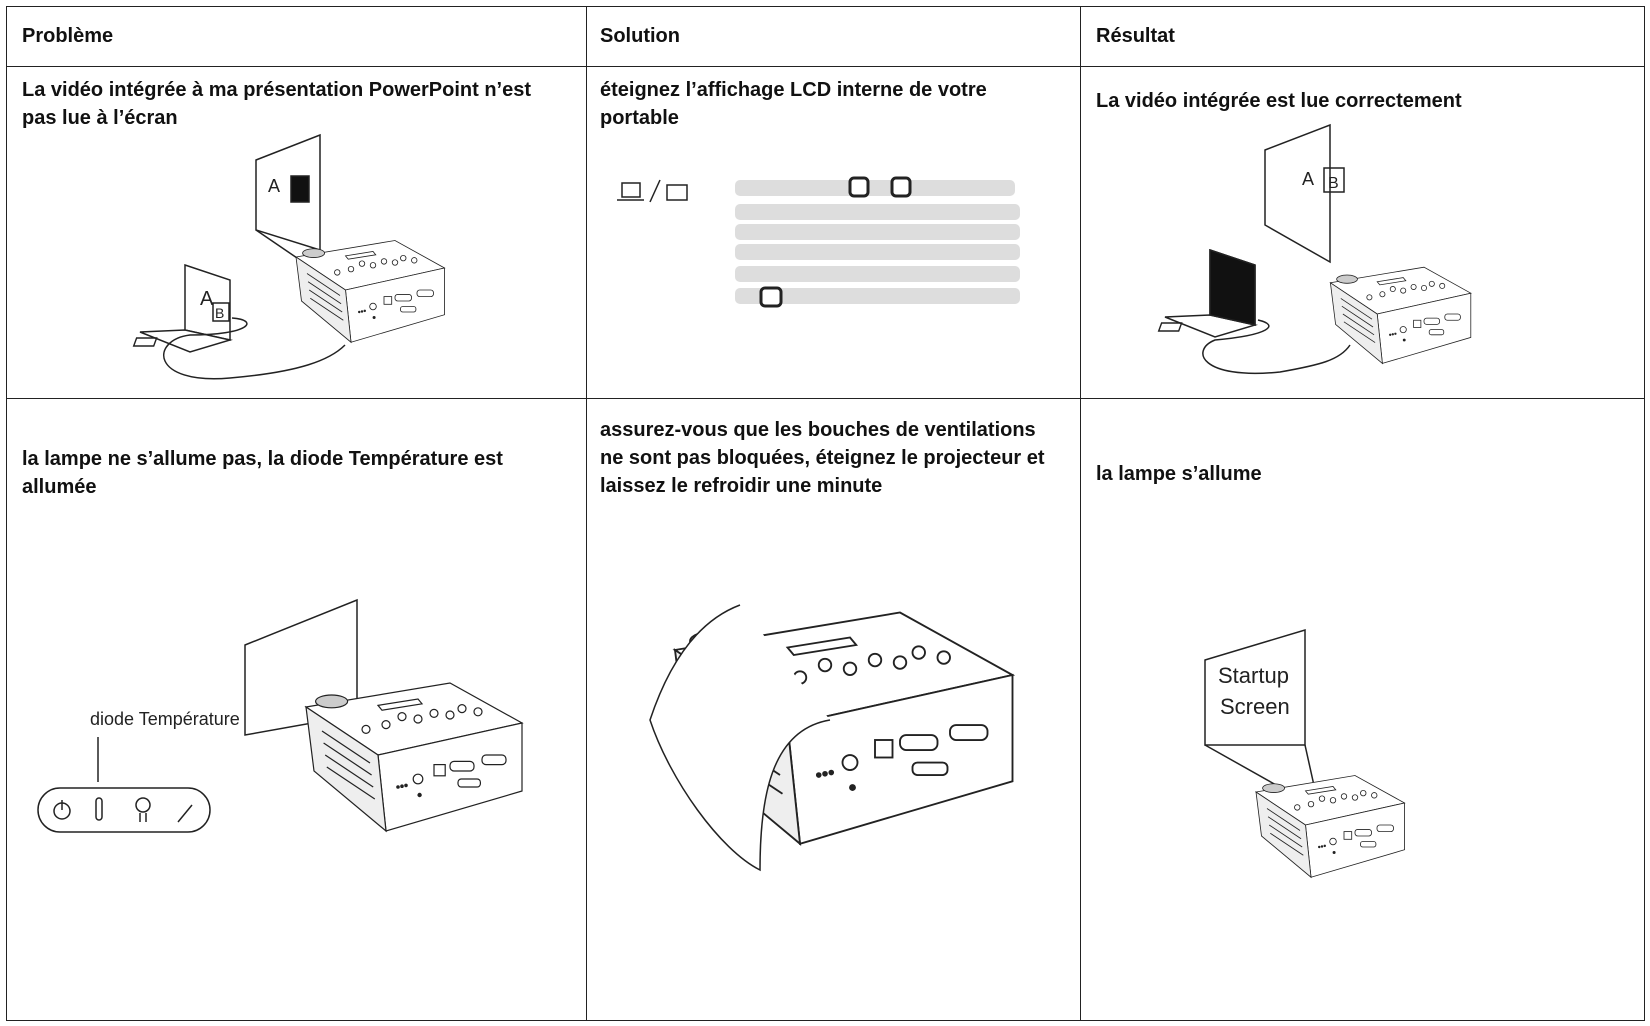  Describe the element at coordinates (68, 36) in the screenshot. I see `column-header: Problème` at that location.